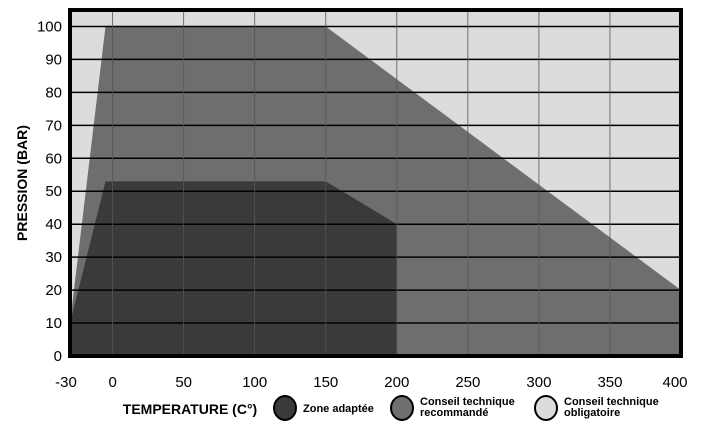  Describe the element at coordinates (66, 382) in the screenshot. I see `x-tick-label: -30` at that location.